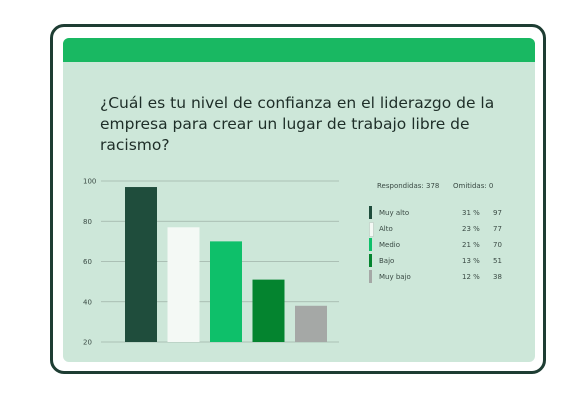  What do you see at coordinates (395, 277) in the screenshot?
I see `legend-label: Muy bajo` at bounding box center [395, 277].